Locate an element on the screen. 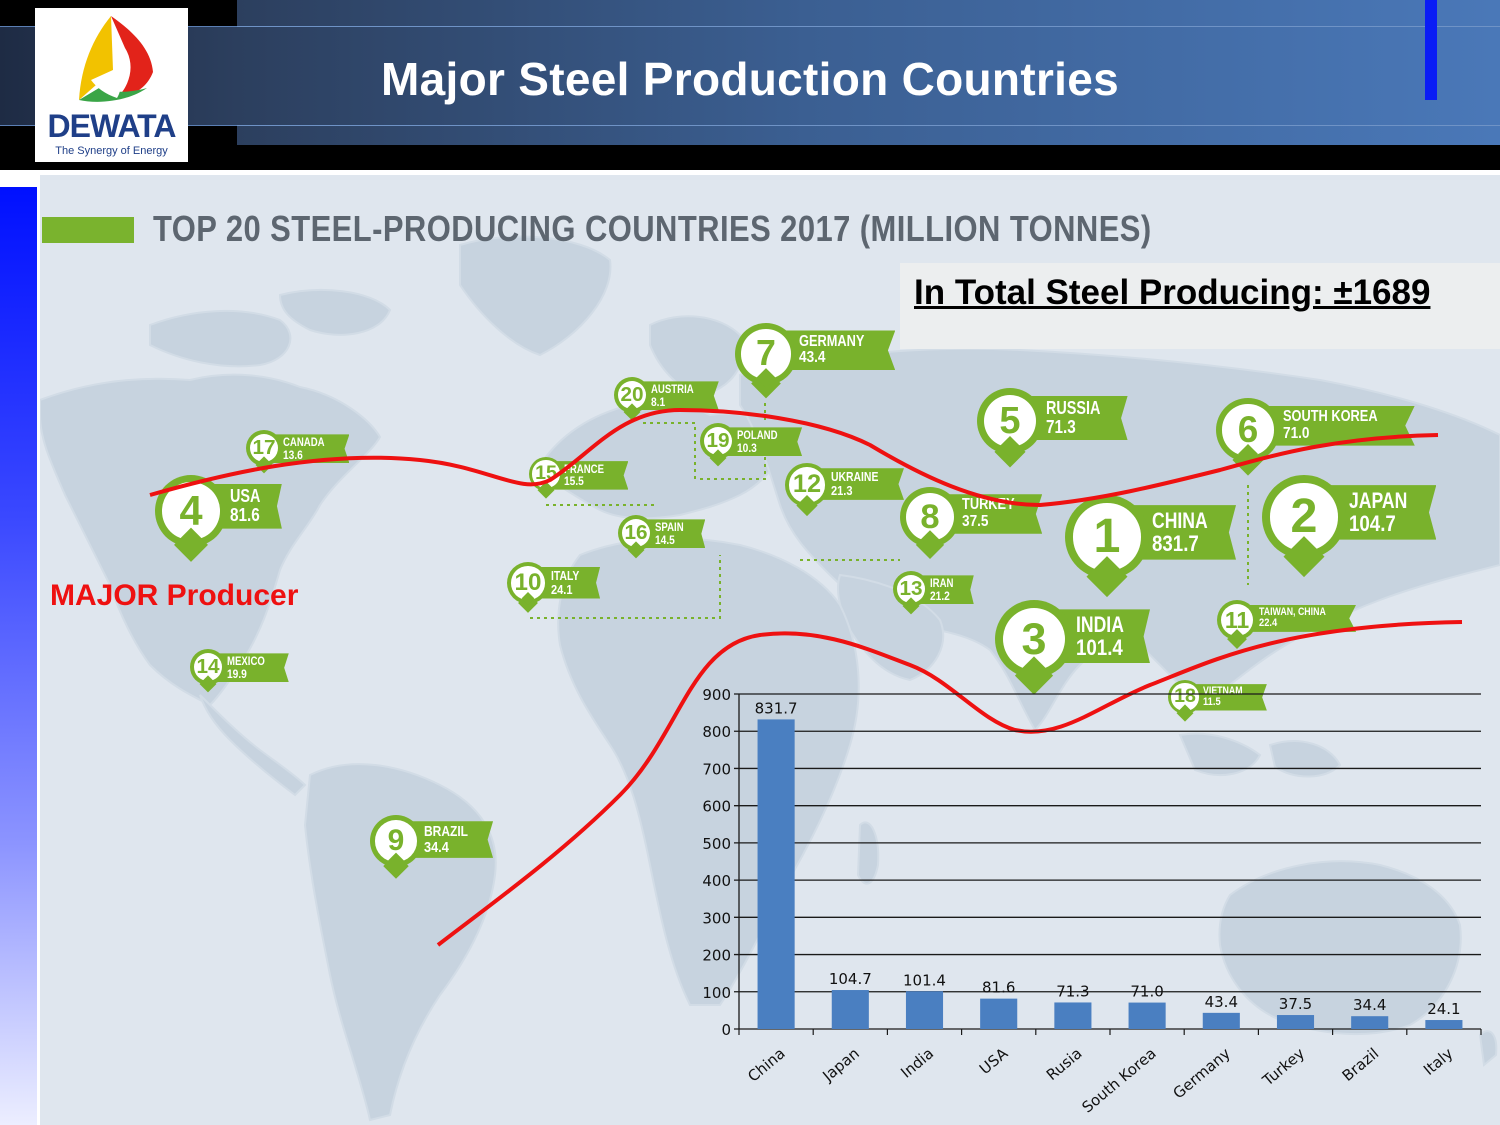 This screenshot has width=1500, height=1125. logo-mark-icon is located at coordinates (116, 59).